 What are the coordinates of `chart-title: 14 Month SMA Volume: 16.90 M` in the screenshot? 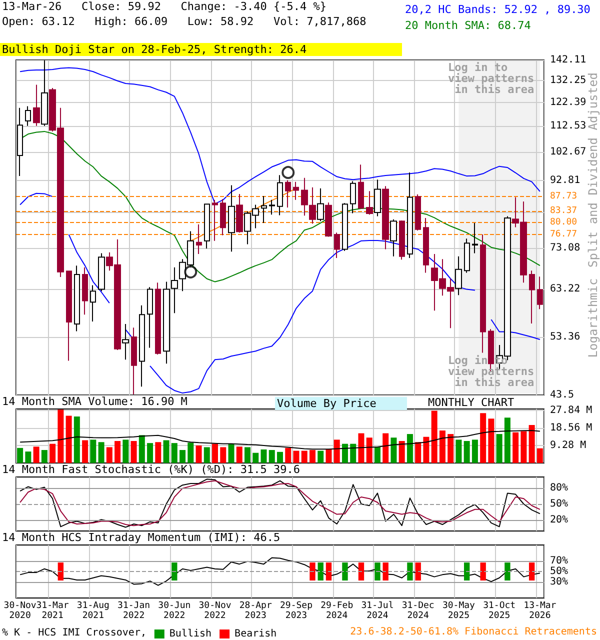 It's located at (95, 401).